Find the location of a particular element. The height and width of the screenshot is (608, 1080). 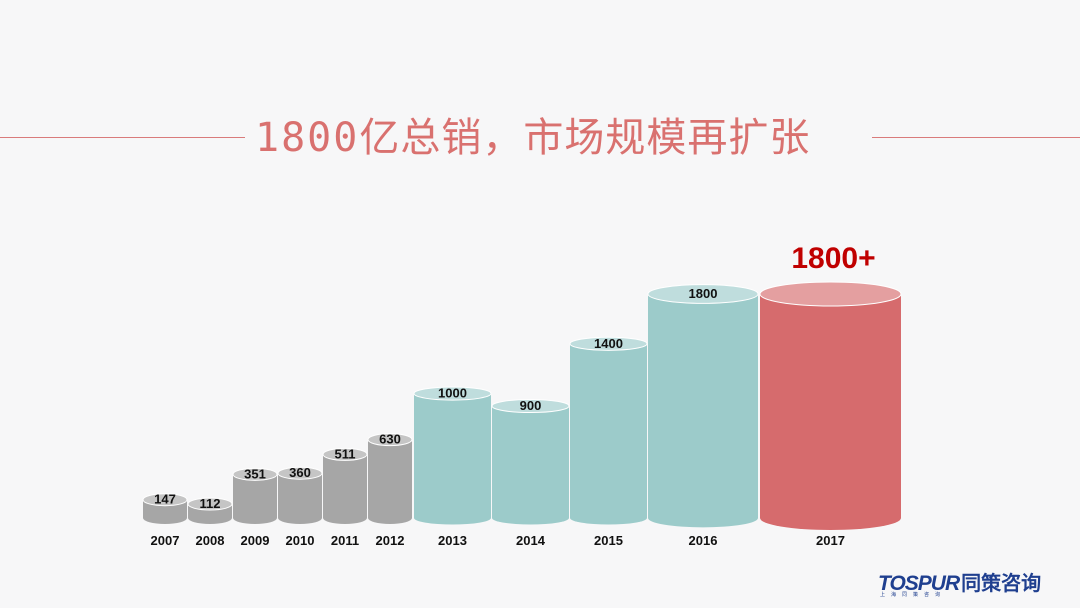

bar-2009 is located at coordinates (255, 495).